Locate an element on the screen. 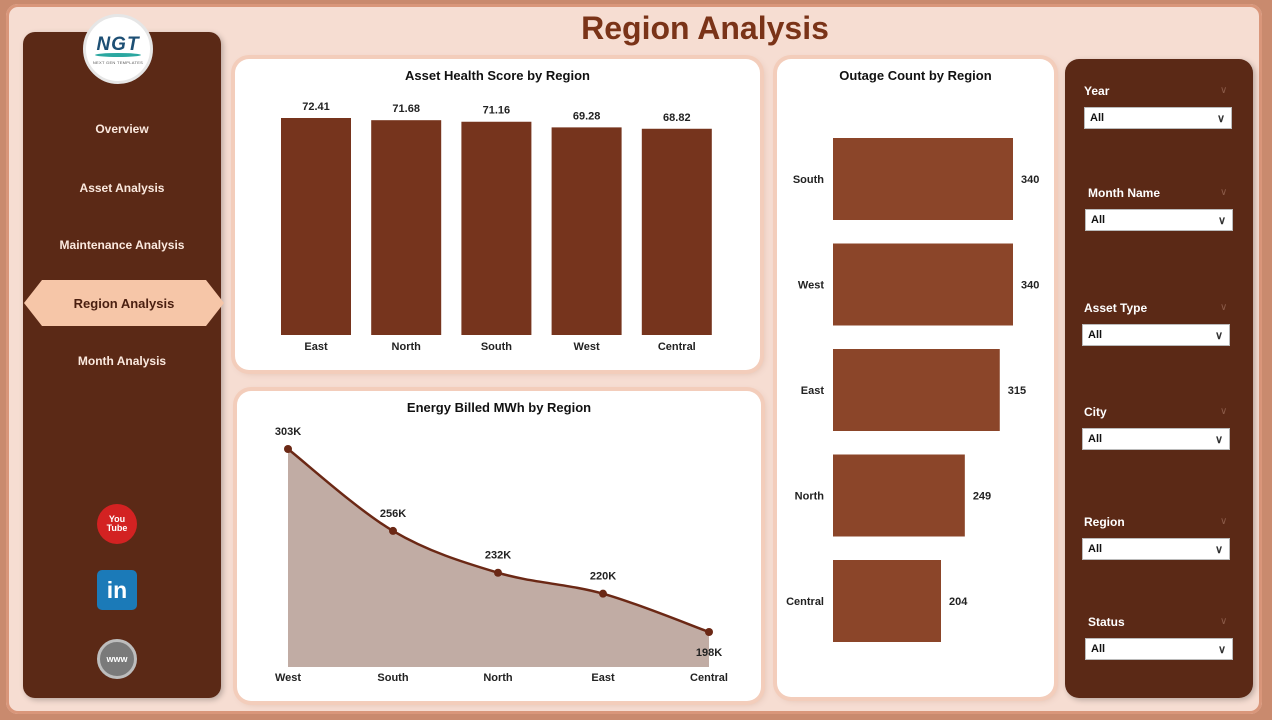 The image size is (1272, 720). energy-category-label: West is located at coordinates (288, 678).